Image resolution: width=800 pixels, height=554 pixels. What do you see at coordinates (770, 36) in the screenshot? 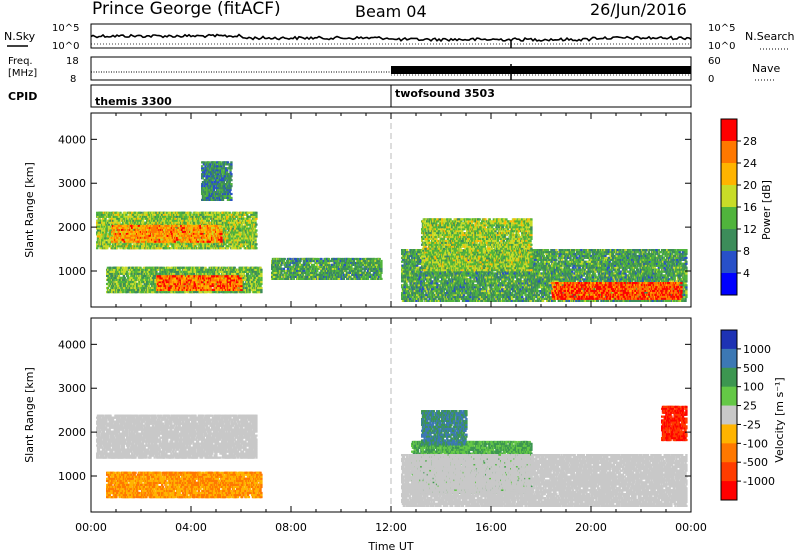
I see `nsearch-label: N.Search` at bounding box center [770, 36].